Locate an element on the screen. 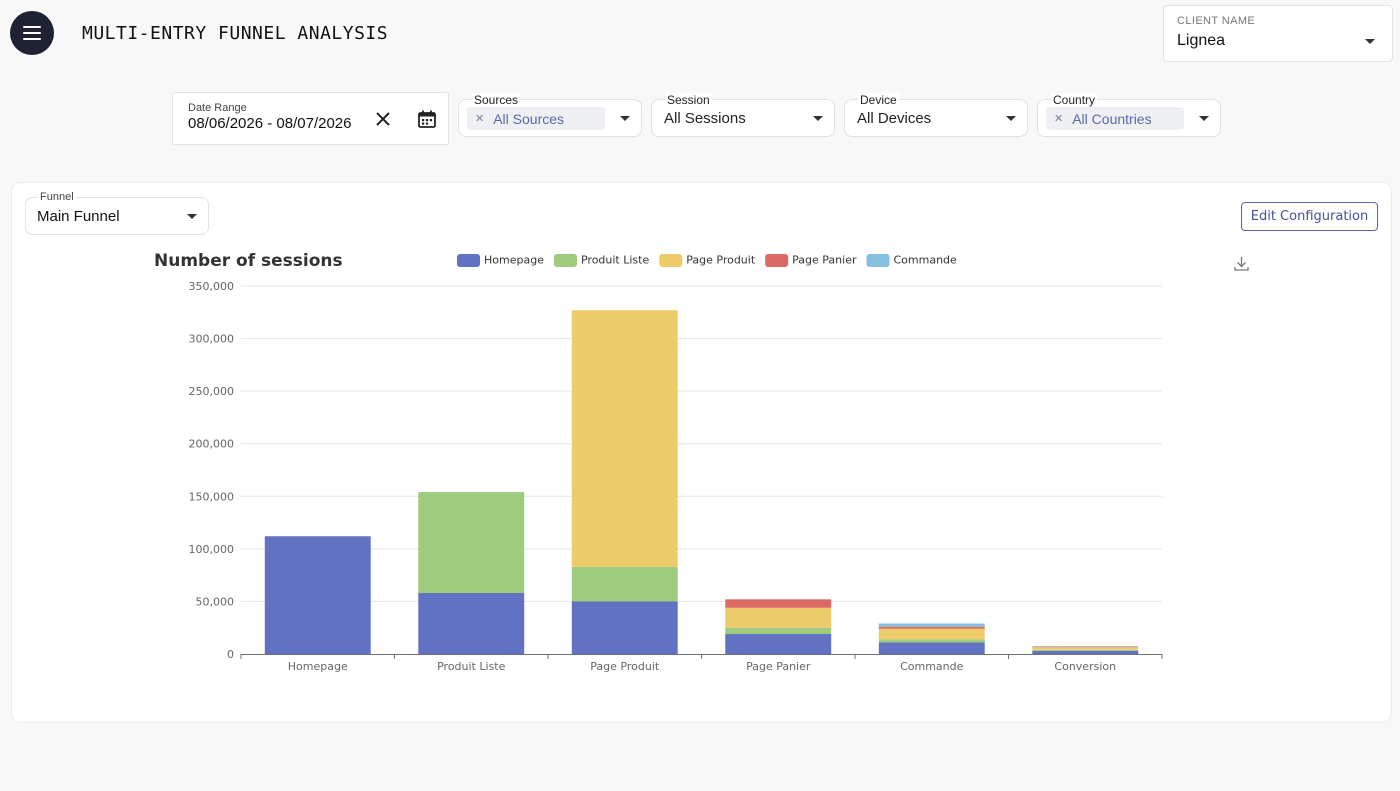 The height and width of the screenshot is (791, 1400). client-name-select: CLIENT NAME Lignea is located at coordinates (1278, 33).